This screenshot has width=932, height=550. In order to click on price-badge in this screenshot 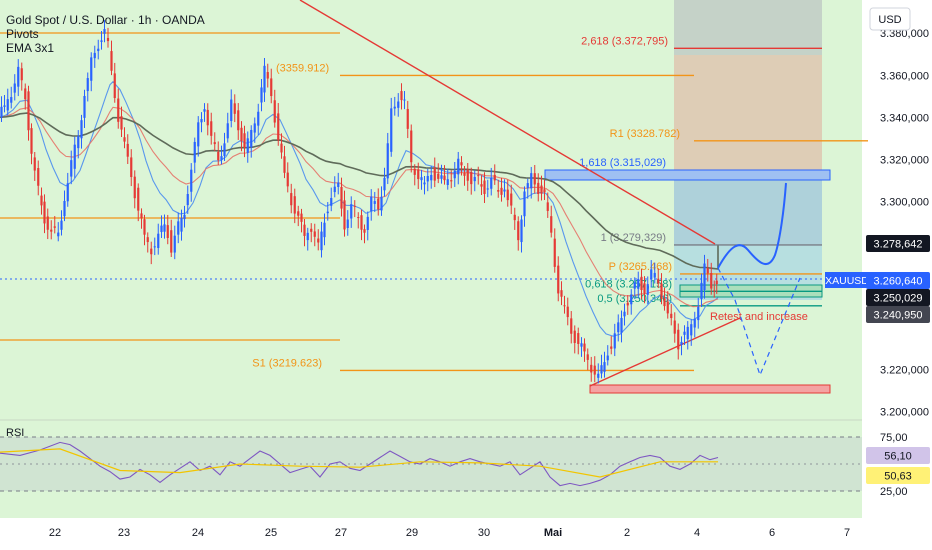, I will do `click(898, 314)`.